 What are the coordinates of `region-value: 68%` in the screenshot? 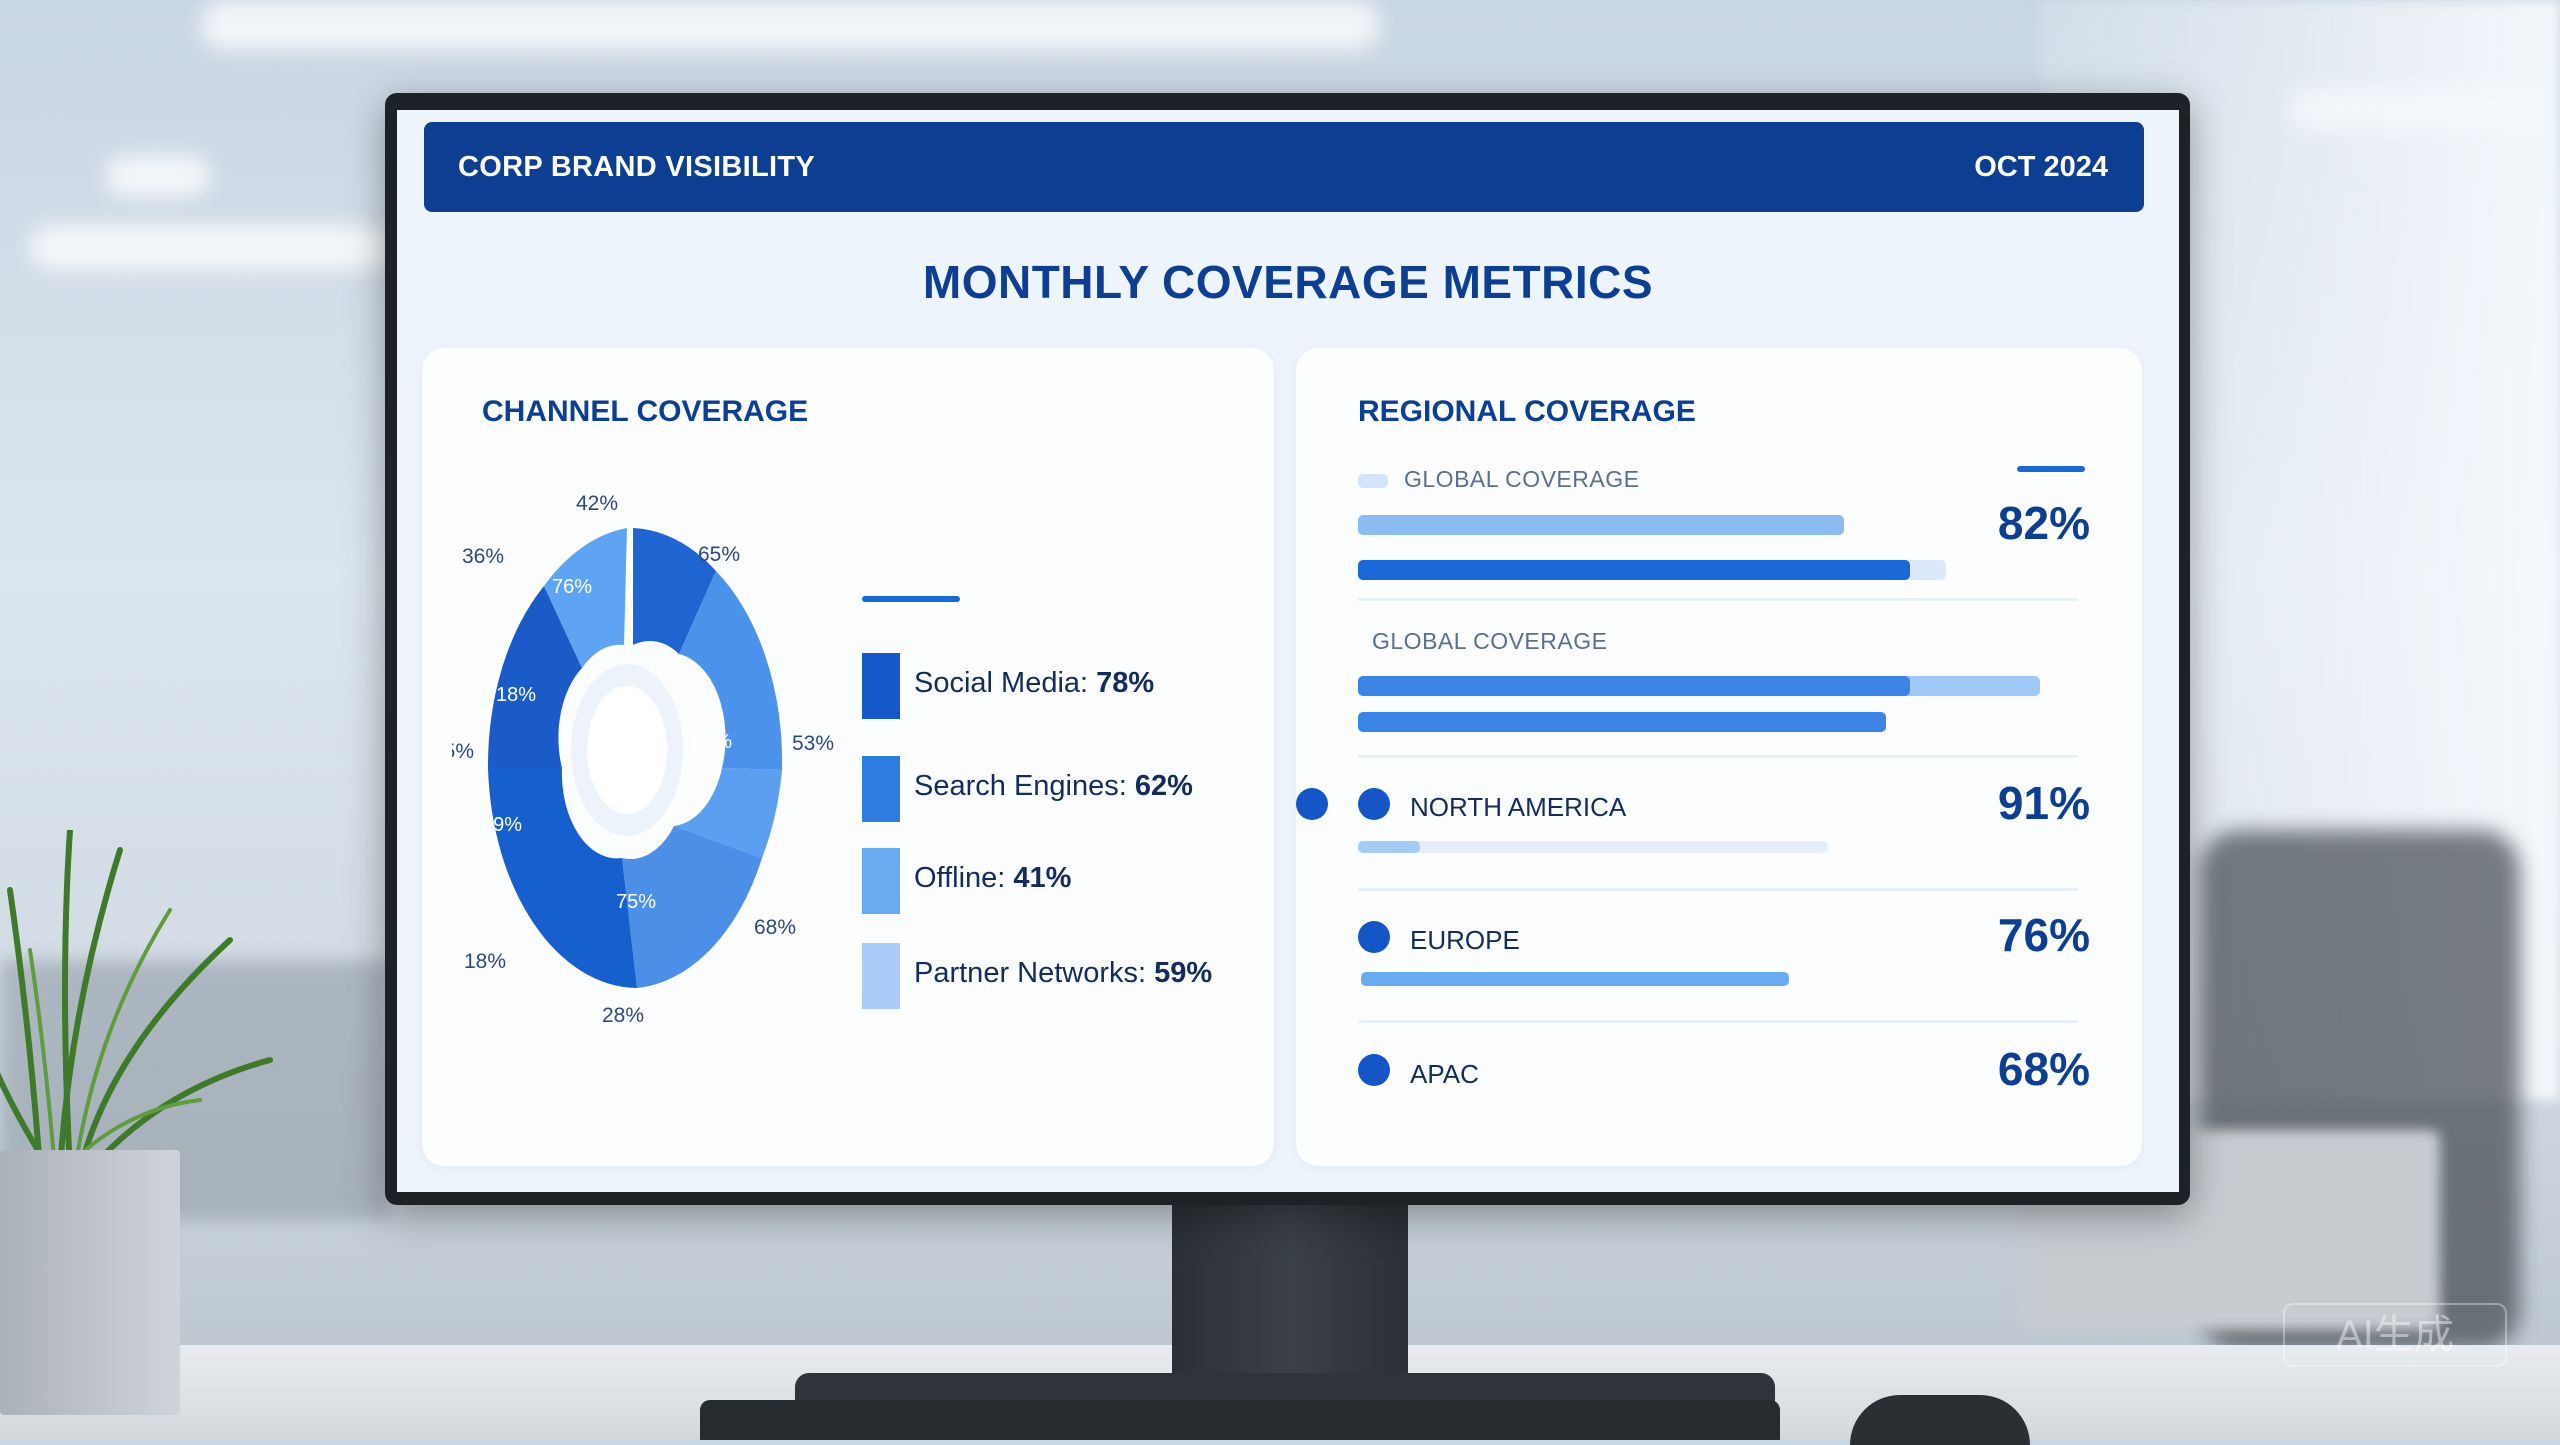 It's located at (2043, 1069).